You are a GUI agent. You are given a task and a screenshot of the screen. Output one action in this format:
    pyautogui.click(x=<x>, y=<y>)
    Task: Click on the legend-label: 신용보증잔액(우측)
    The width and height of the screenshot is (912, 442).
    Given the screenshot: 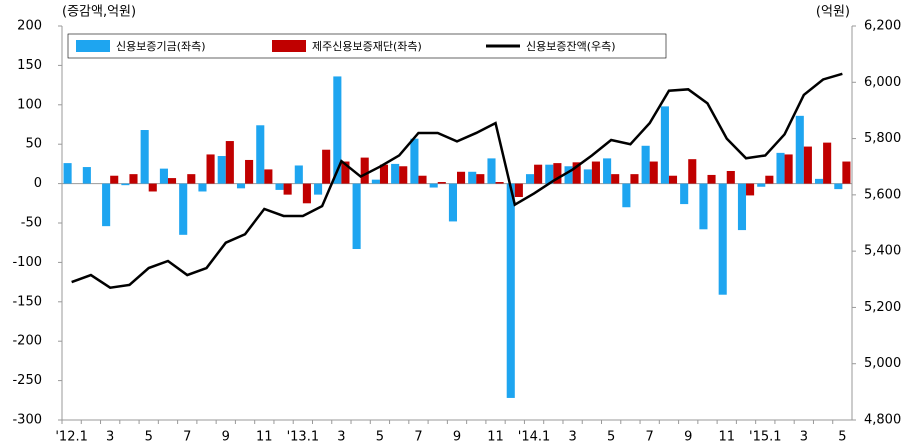 What is the action you would take?
    pyautogui.click(x=571, y=46)
    